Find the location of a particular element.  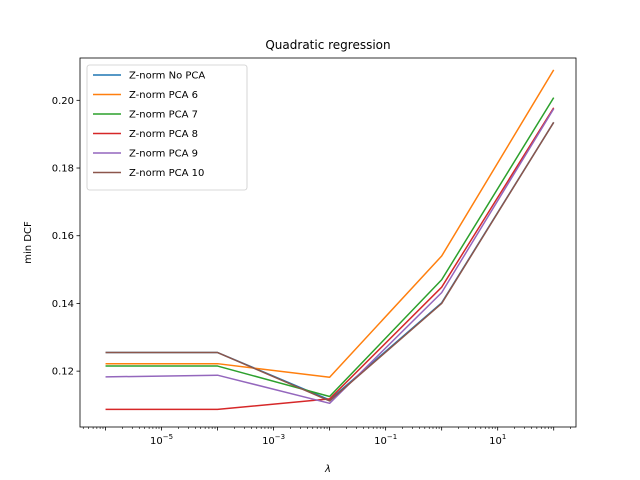

legend-entry-label: Z-norm PCA 8 is located at coordinates (163, 134).